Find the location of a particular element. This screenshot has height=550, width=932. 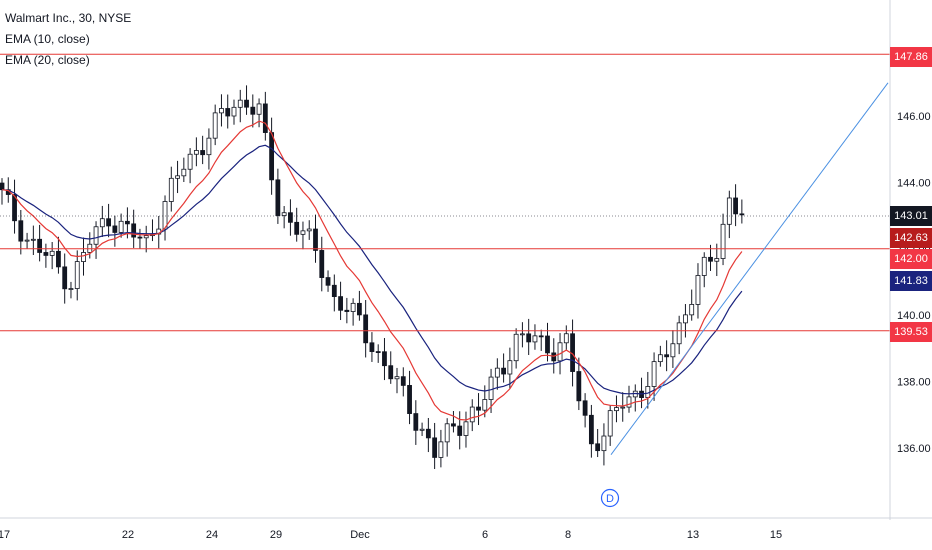

dividend-label: D is located at coordinates (610, 499).